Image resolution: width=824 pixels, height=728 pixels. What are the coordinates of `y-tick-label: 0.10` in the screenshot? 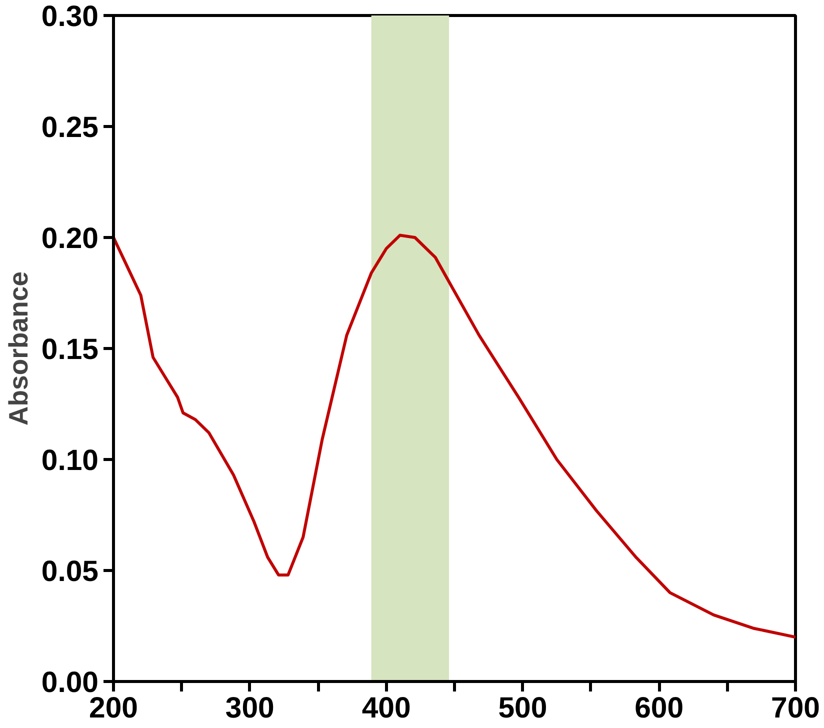 It's located at (70, 460).